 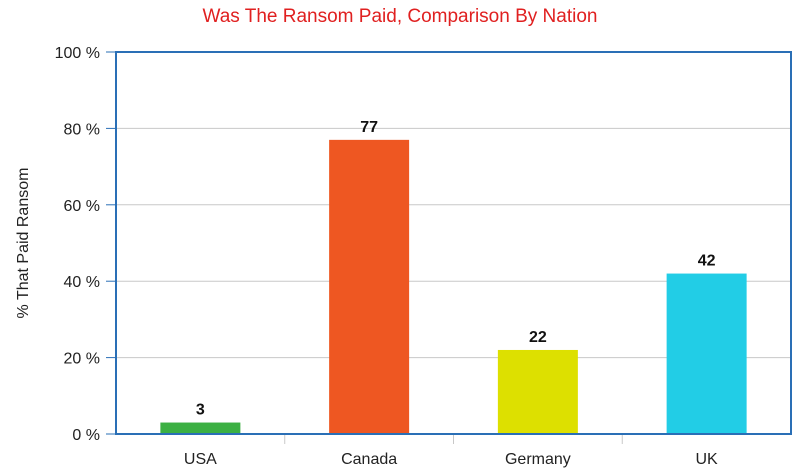 What do you see at coordinates (707, 459) in the screenshot?
I see `x-tick-label: UK` at bounding box center [707, 459].